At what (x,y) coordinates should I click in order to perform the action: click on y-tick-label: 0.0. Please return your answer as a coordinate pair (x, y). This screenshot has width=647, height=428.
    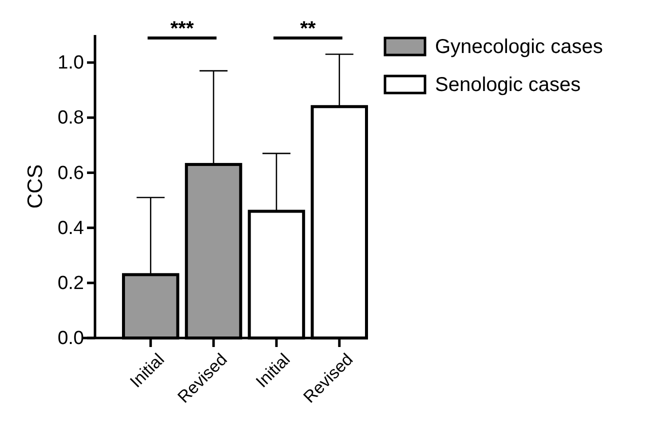
    Looking at the image, I should click on (71, 339).